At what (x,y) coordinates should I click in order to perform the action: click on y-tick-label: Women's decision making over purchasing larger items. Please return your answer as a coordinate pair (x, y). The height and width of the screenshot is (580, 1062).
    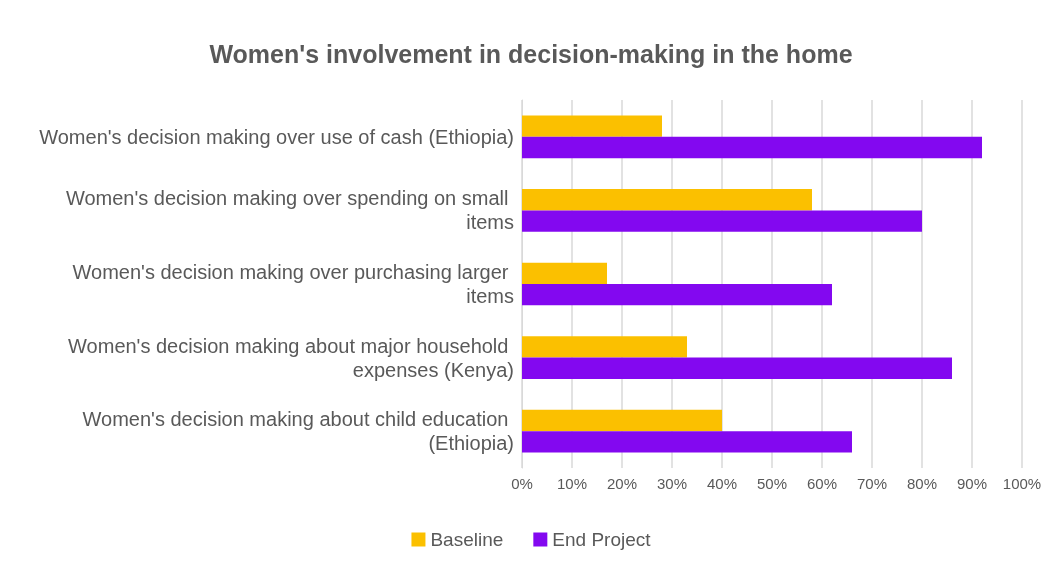
    Looking at the image, I should click on (293, 284).